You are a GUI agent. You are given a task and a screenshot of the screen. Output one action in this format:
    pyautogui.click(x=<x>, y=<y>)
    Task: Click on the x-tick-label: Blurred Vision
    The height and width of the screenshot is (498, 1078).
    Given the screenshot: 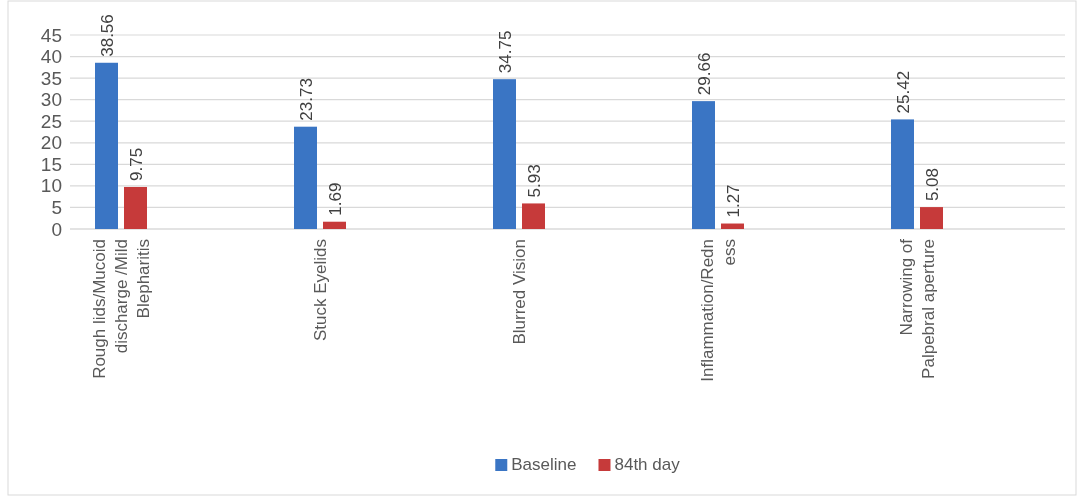 What is the action you would take?
    pyautogui.click(x=519, y=292)
    